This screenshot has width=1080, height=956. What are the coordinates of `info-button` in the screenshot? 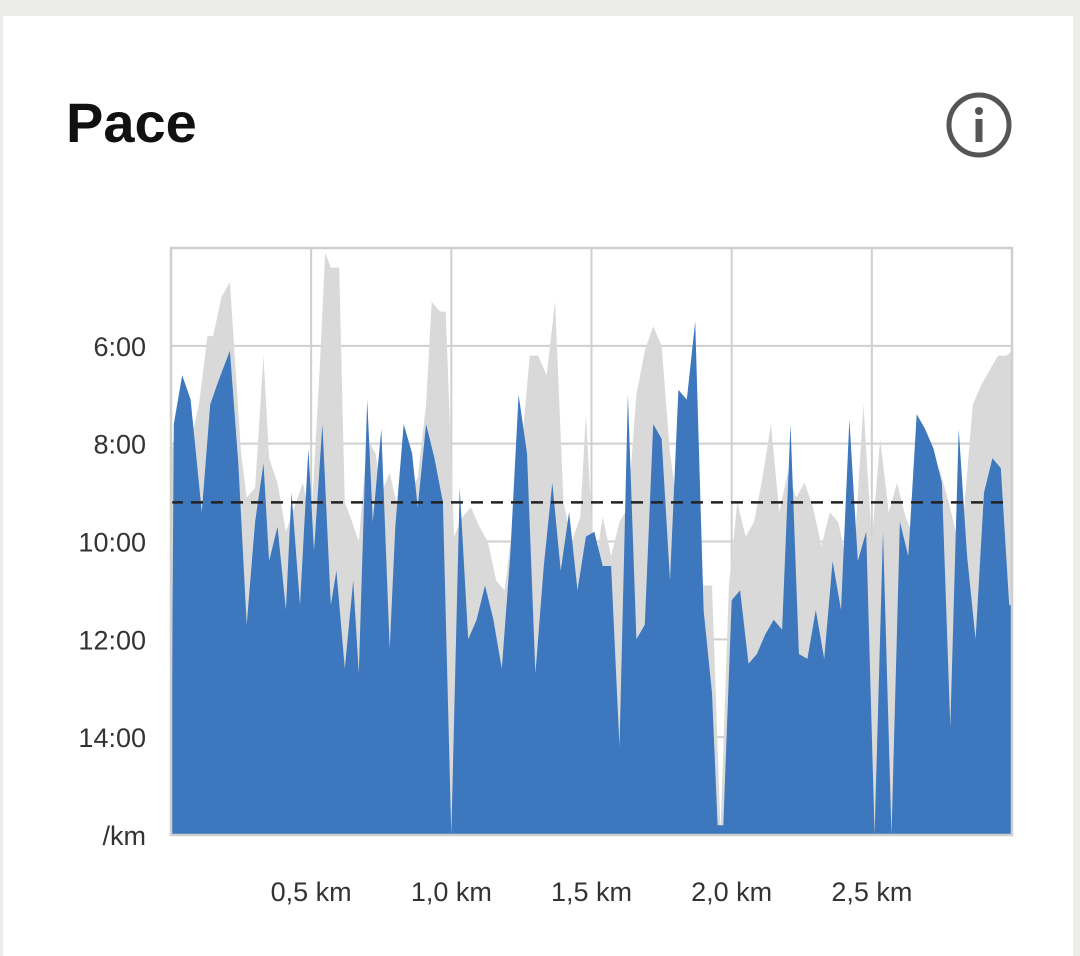 It's located at (979, 125).